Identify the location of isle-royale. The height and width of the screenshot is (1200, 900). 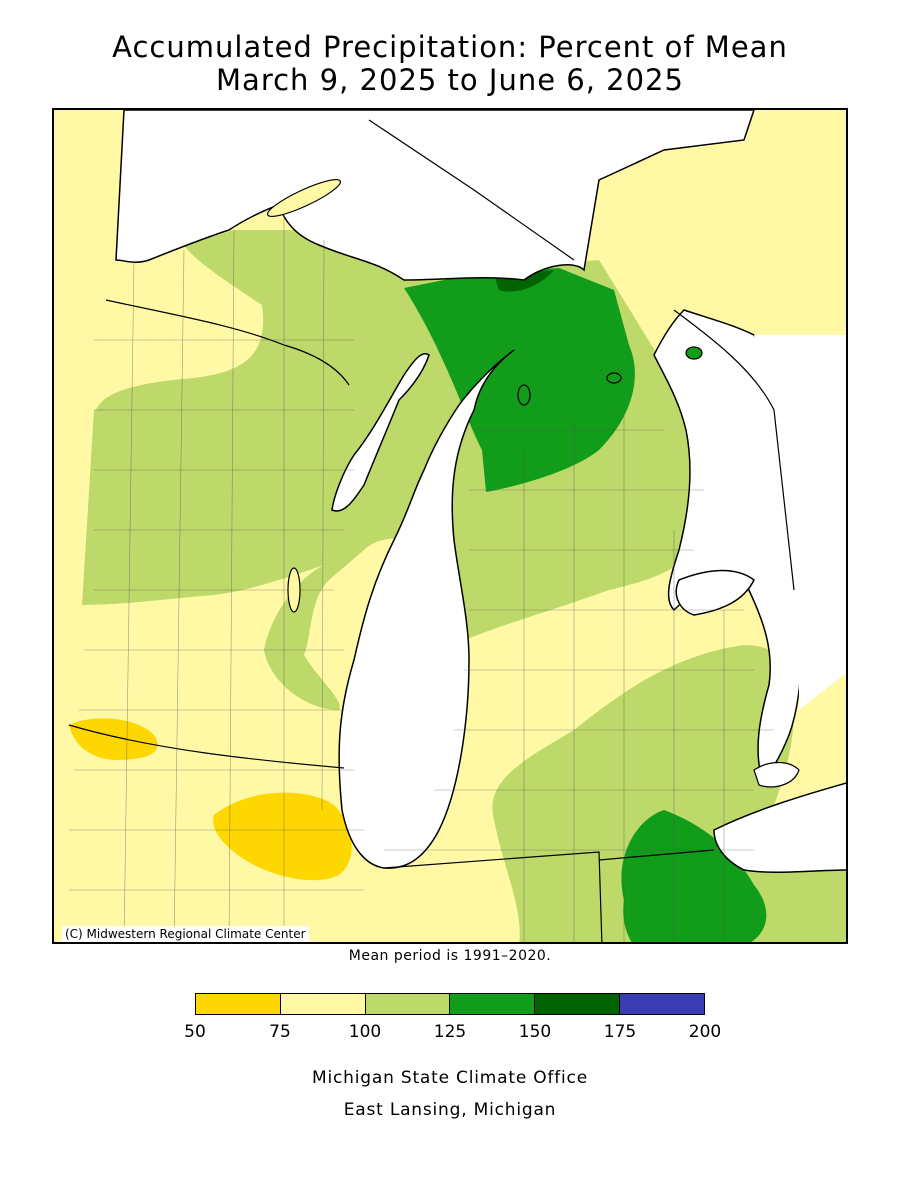
(304, 198).